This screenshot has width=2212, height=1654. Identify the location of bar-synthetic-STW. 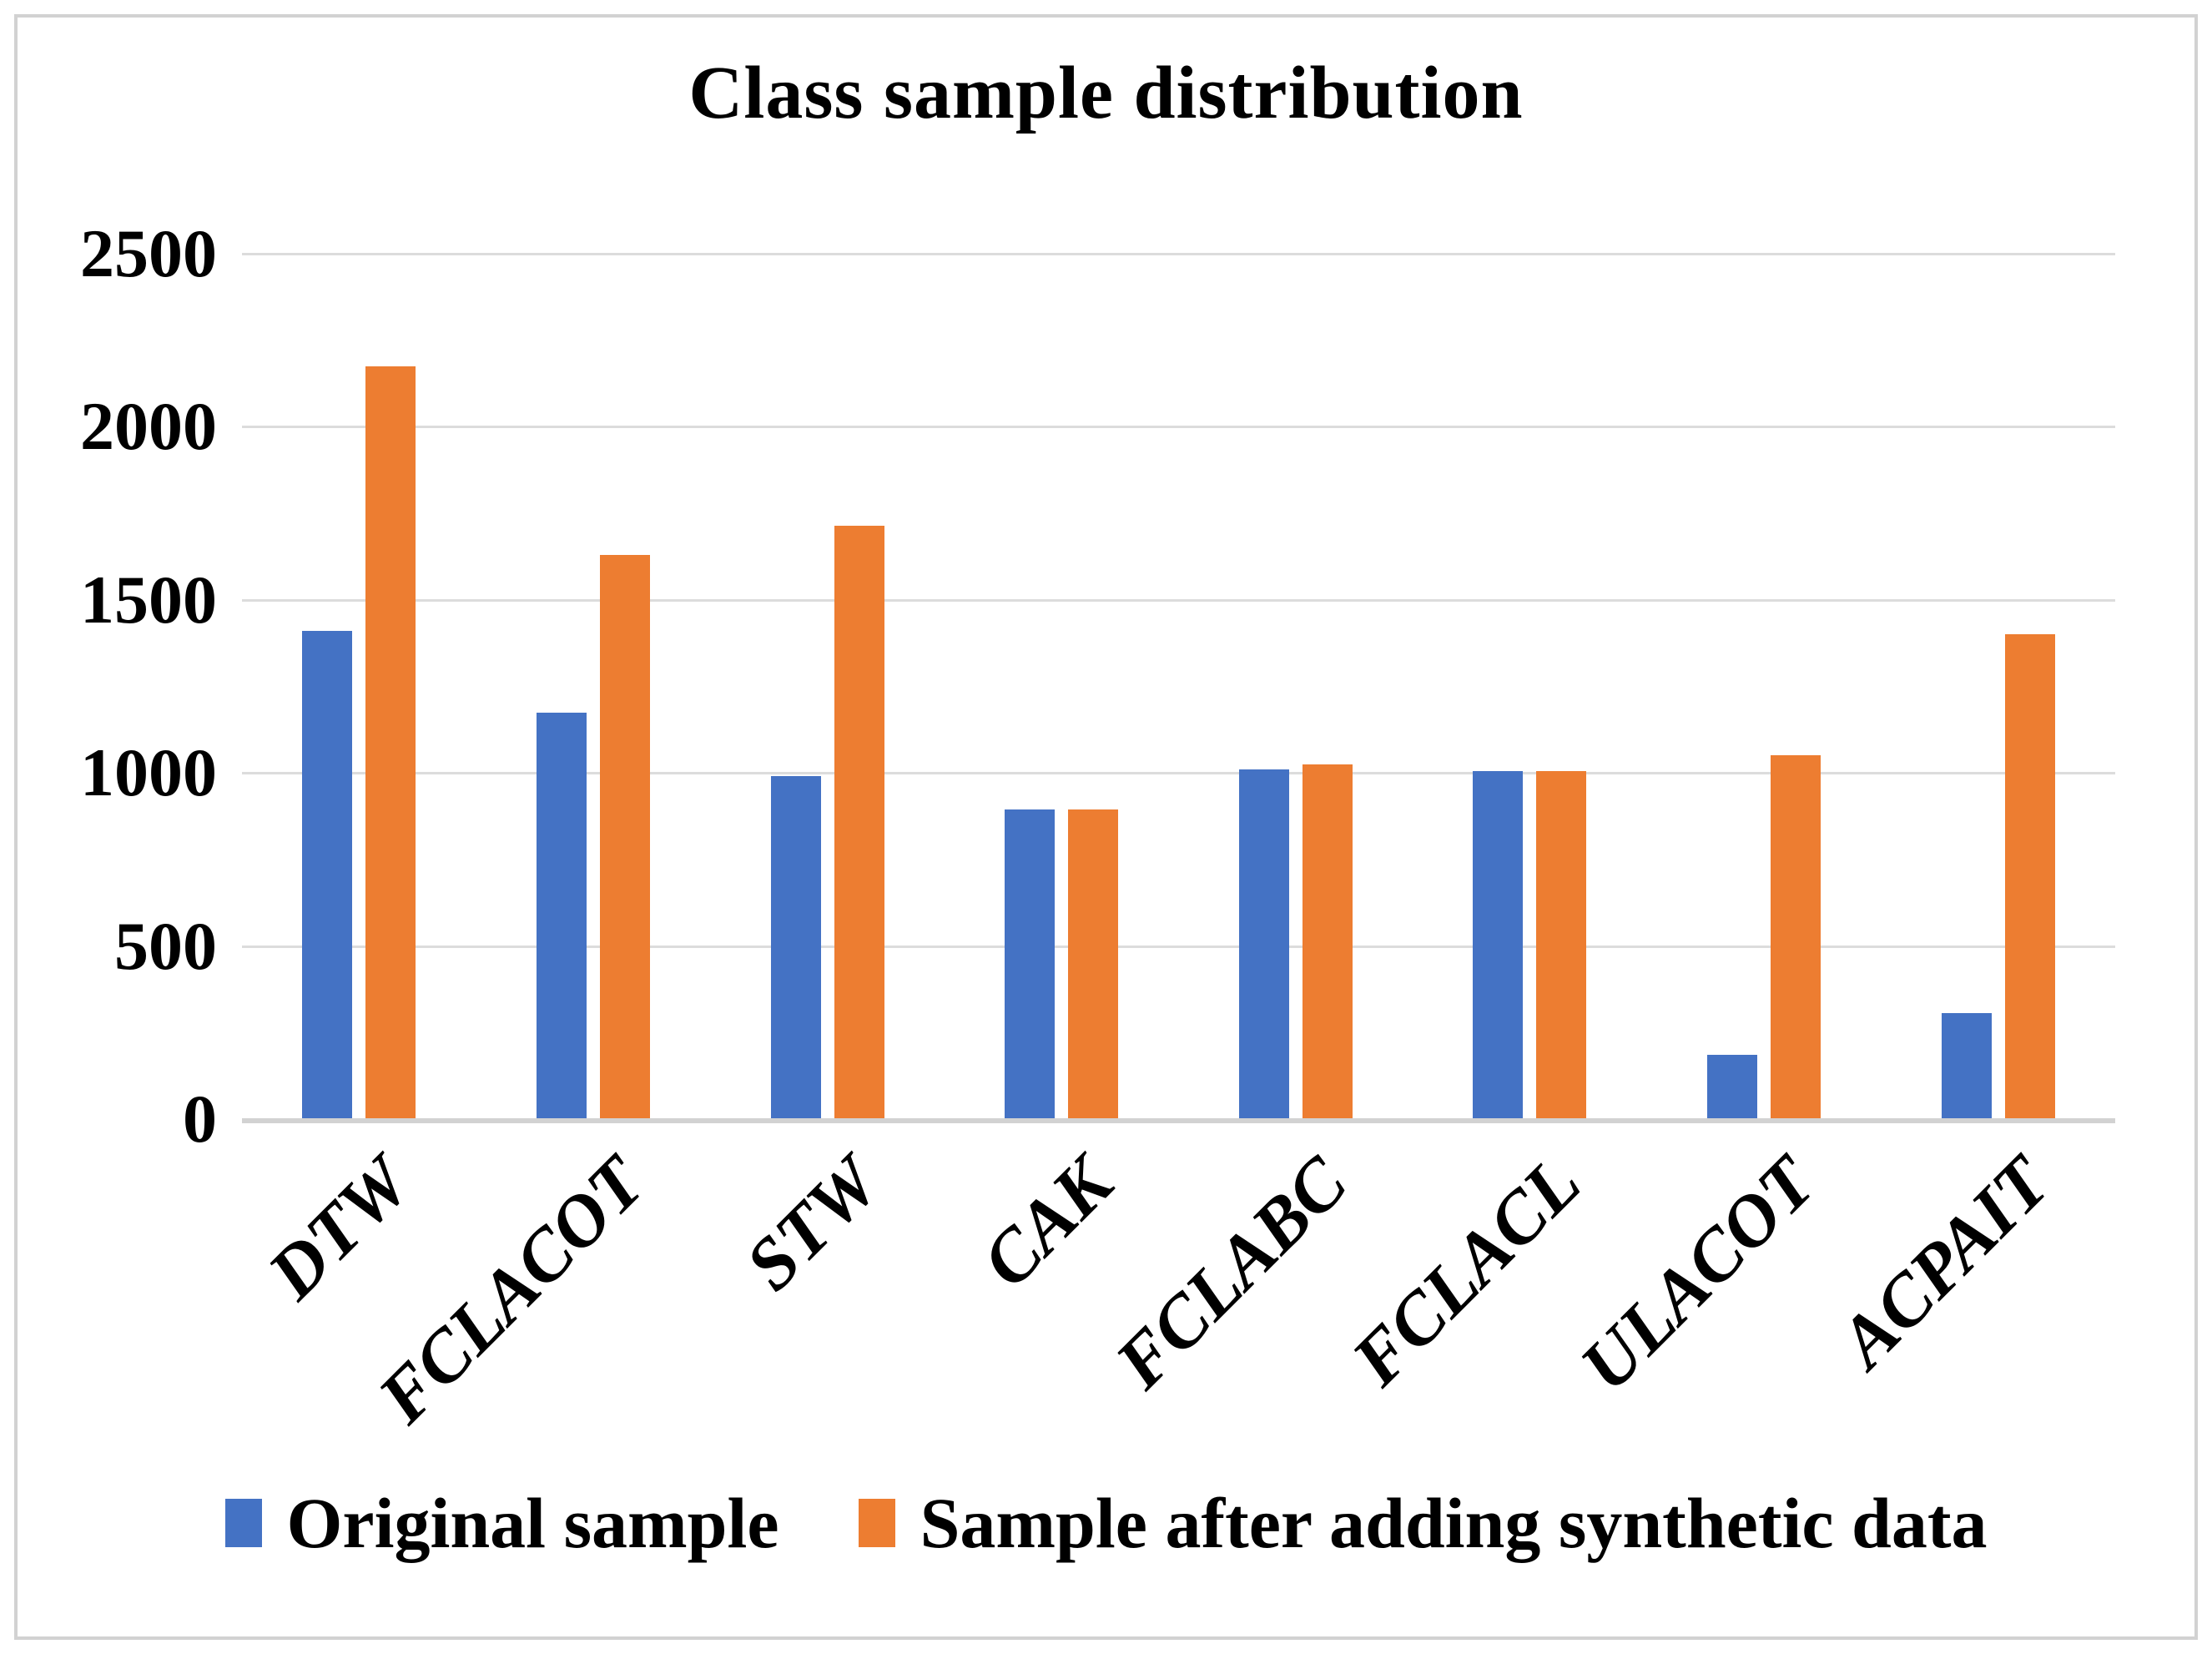
(859, 823).